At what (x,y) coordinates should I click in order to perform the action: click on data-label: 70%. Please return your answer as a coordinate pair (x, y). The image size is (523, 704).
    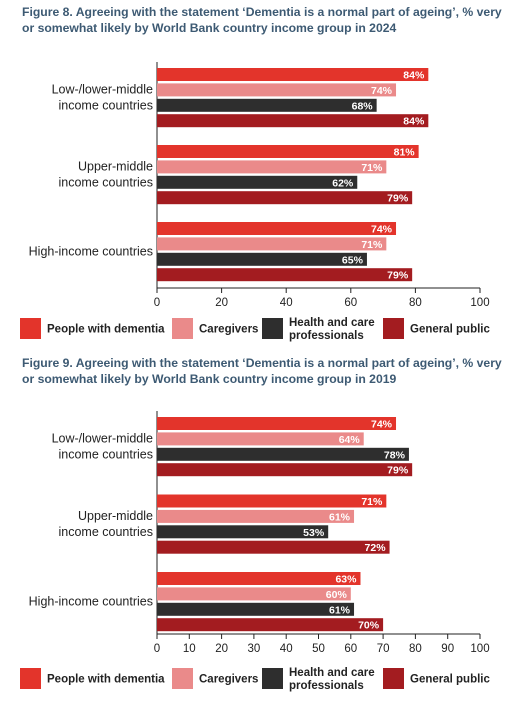
    Looking at the image, I should click on (369, 626).